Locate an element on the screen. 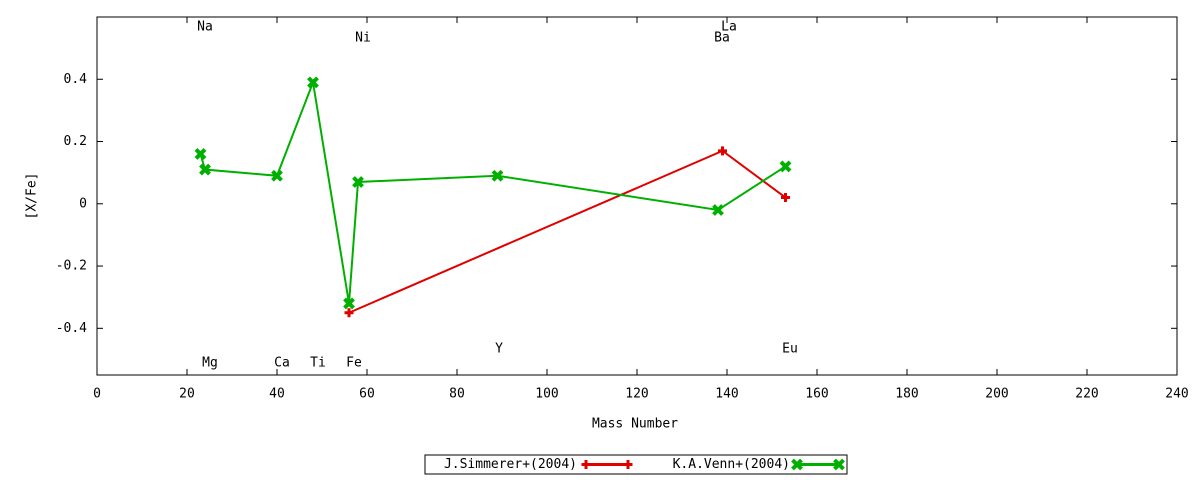 This screenshot has width=1200, height=480. x-axis-label: Mass Number is located at coordinates (635, 424).